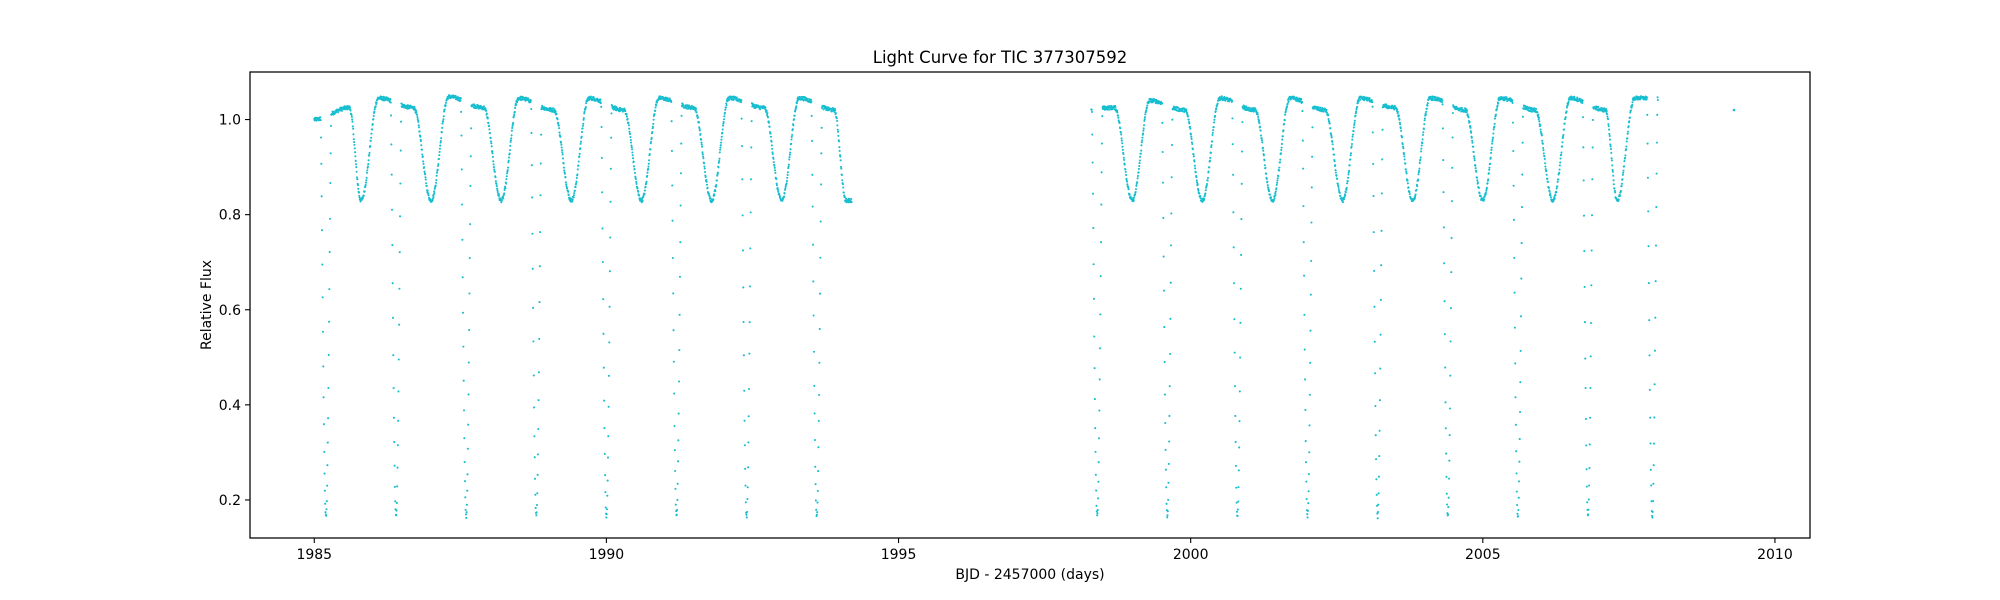 This screenshot has width=2000, height=600. What do you see at coordinates (899, 555) in the screenshot?
I see `x-tick-label: 1995` at bounding box center [899, 555].